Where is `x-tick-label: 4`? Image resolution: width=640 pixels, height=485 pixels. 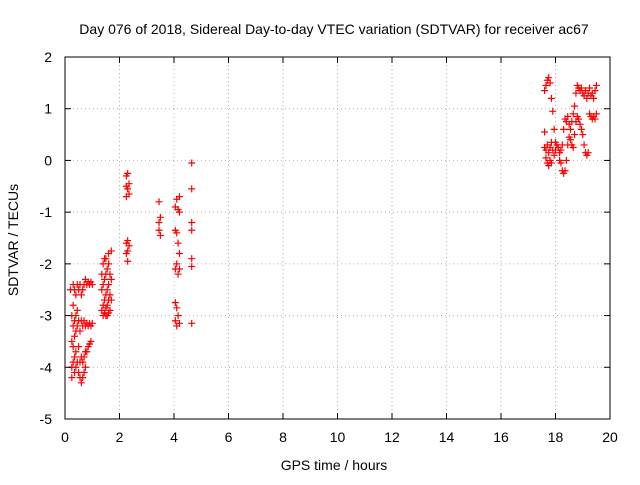
x-tick-label: 4 is located at coordinates (174, 437).